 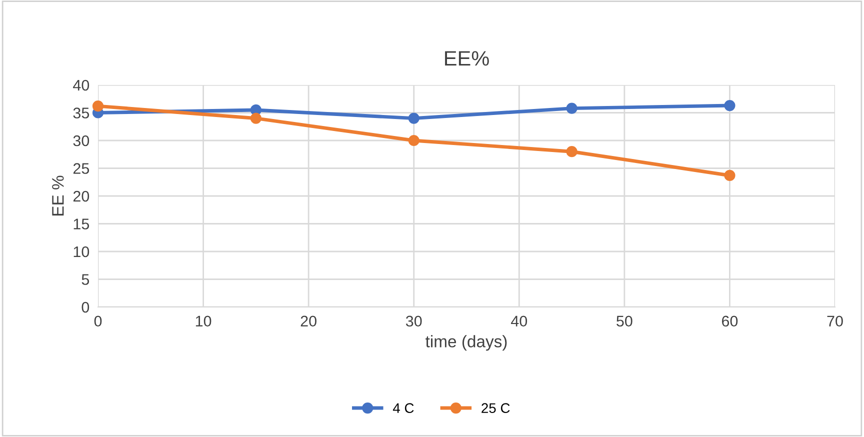 I want to click on y-tick-label: 0, so click(x=86, y=307).